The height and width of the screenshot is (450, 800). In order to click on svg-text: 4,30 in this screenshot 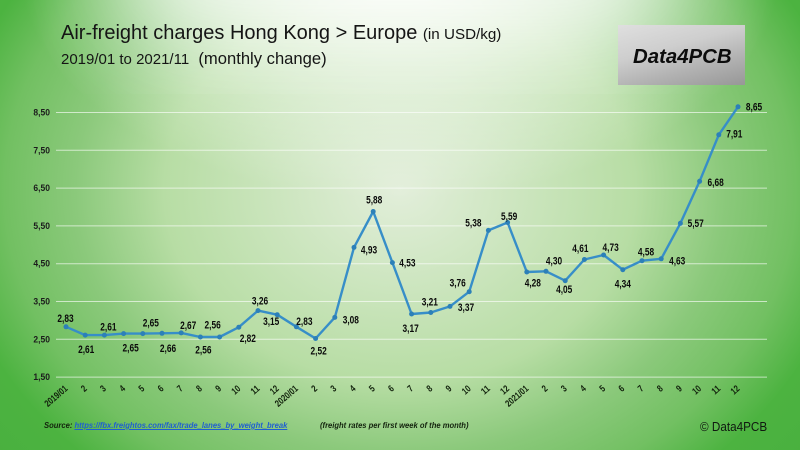, I will do `click(554, 262)`.